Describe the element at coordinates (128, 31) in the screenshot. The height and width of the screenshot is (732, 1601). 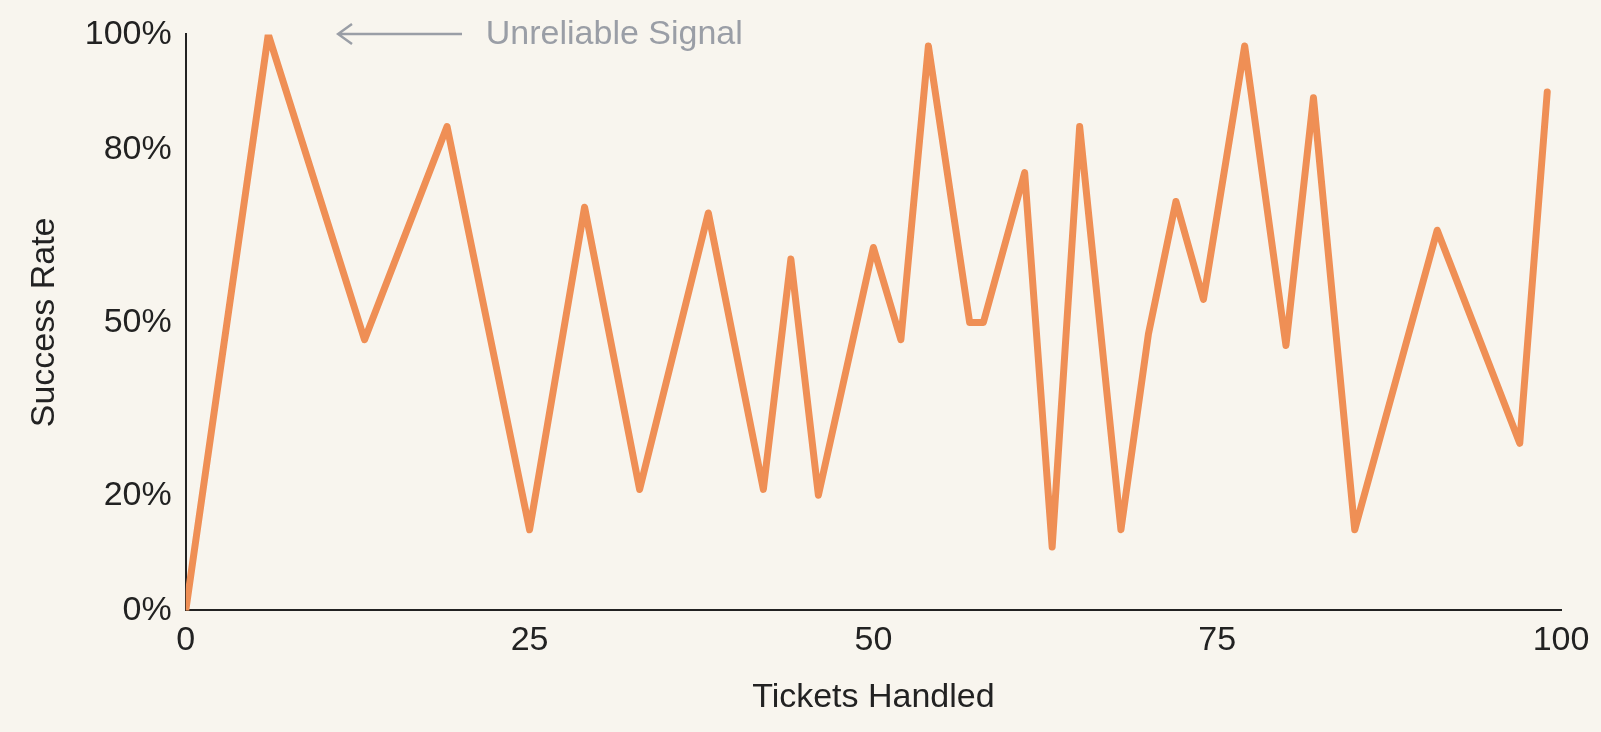
I see `y-tick-label: 100%` at that location.